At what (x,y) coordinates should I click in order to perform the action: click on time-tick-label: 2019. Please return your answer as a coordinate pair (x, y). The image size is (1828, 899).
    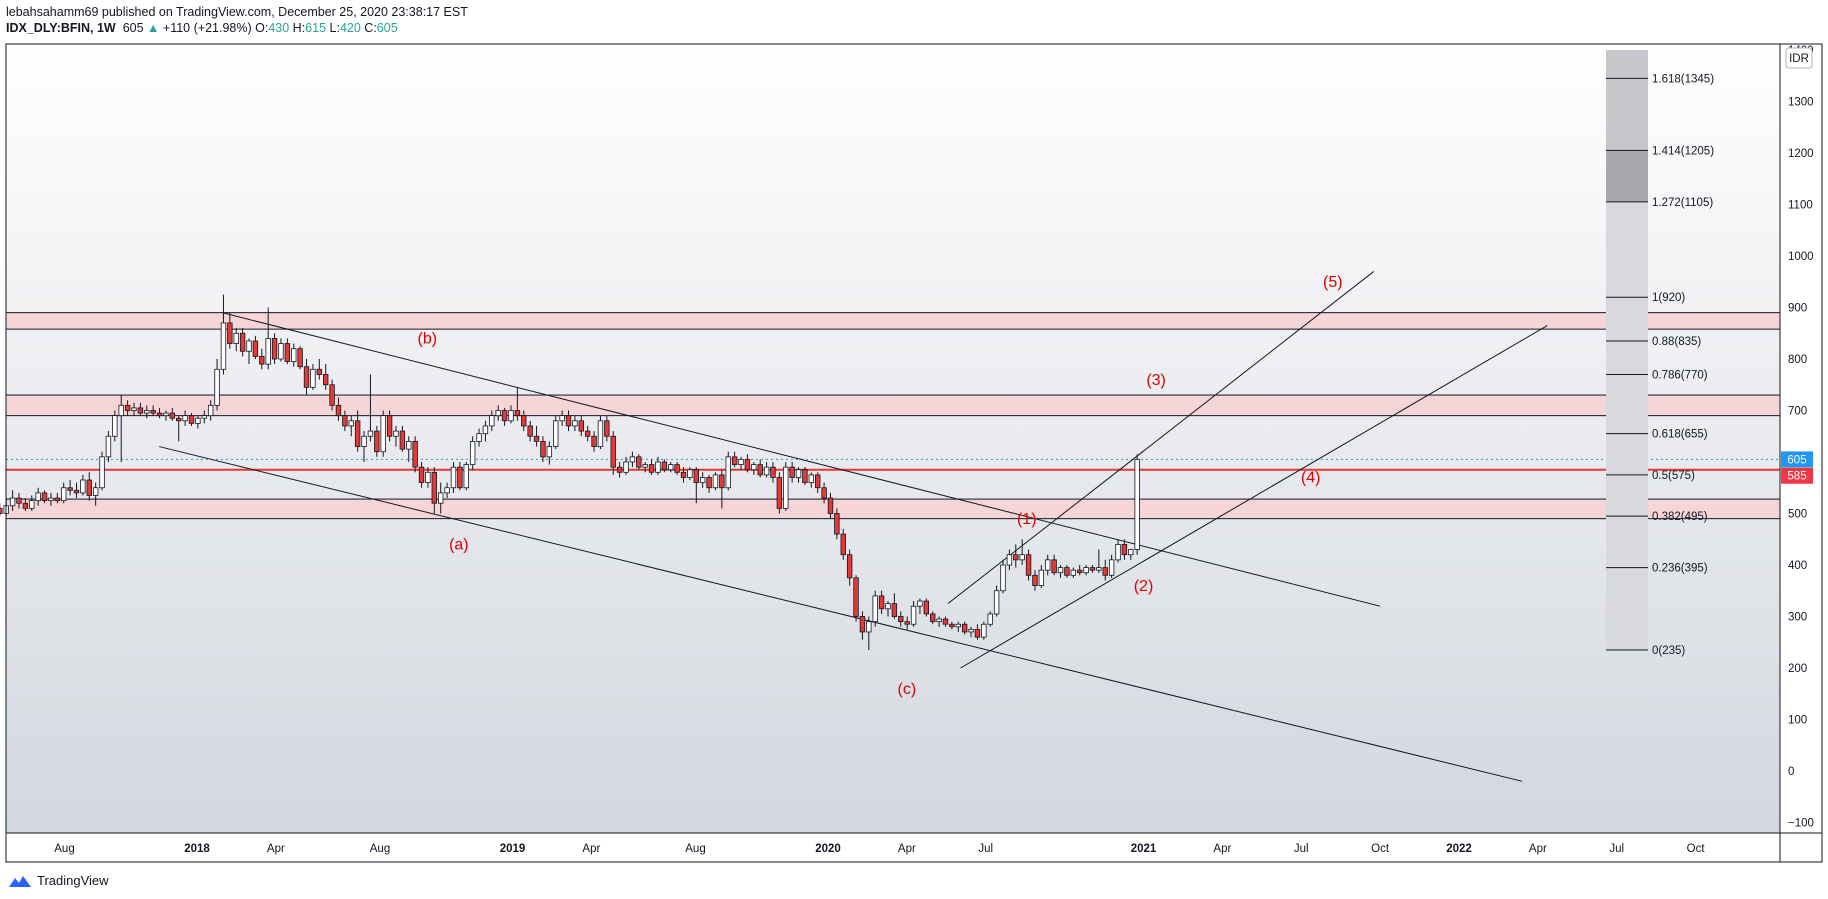
    Looking at the image, I should click on (513, 849).